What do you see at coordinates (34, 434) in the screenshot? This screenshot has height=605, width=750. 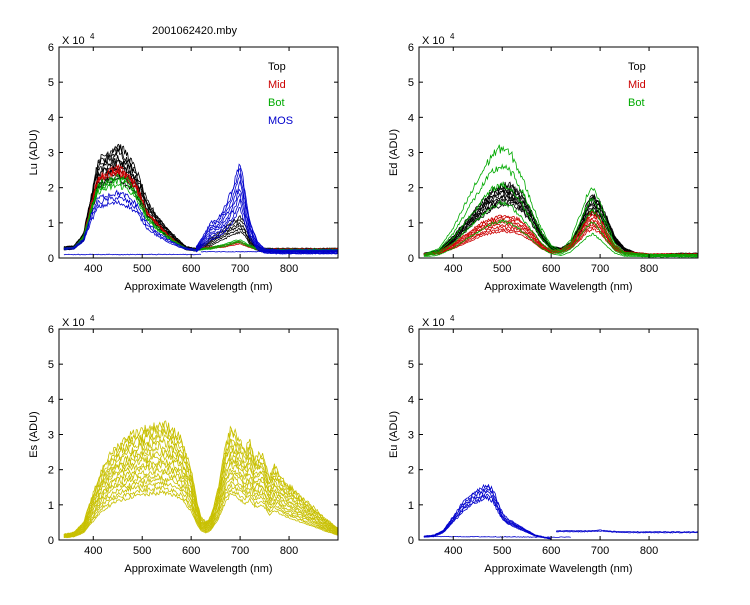 I see `y-axis-label: Es (ADU)` at bounding box center [34, 434].